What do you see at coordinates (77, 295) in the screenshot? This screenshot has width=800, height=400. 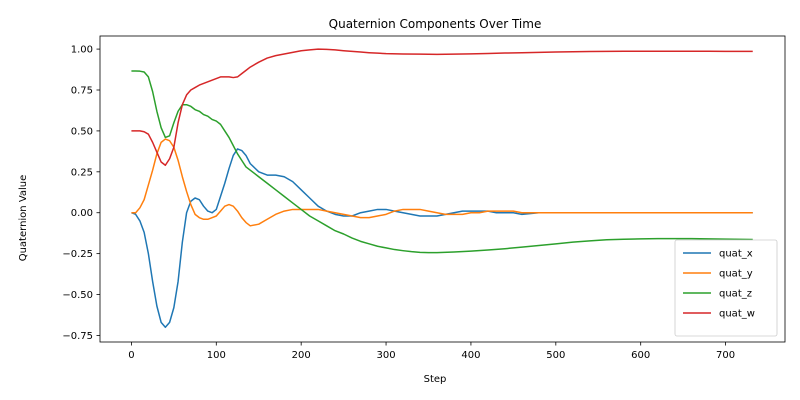 I see `y-tick-label: −0.50` at bounding box center [77, 295].